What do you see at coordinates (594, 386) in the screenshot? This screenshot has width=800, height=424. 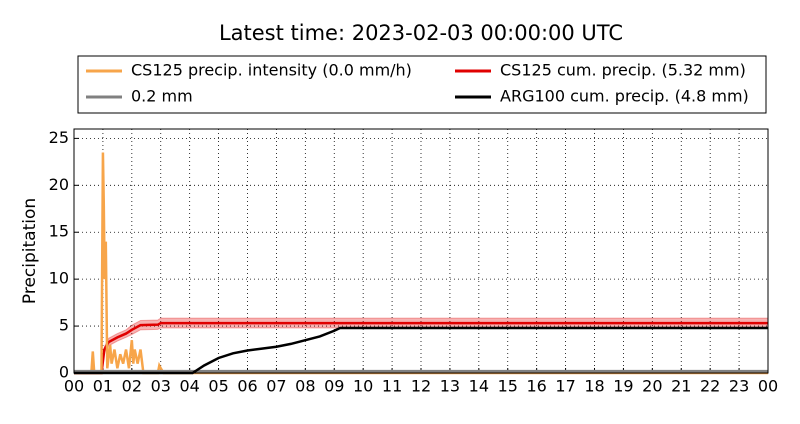 I see `x-tick-label: 18` at bounding box center [594, 386].